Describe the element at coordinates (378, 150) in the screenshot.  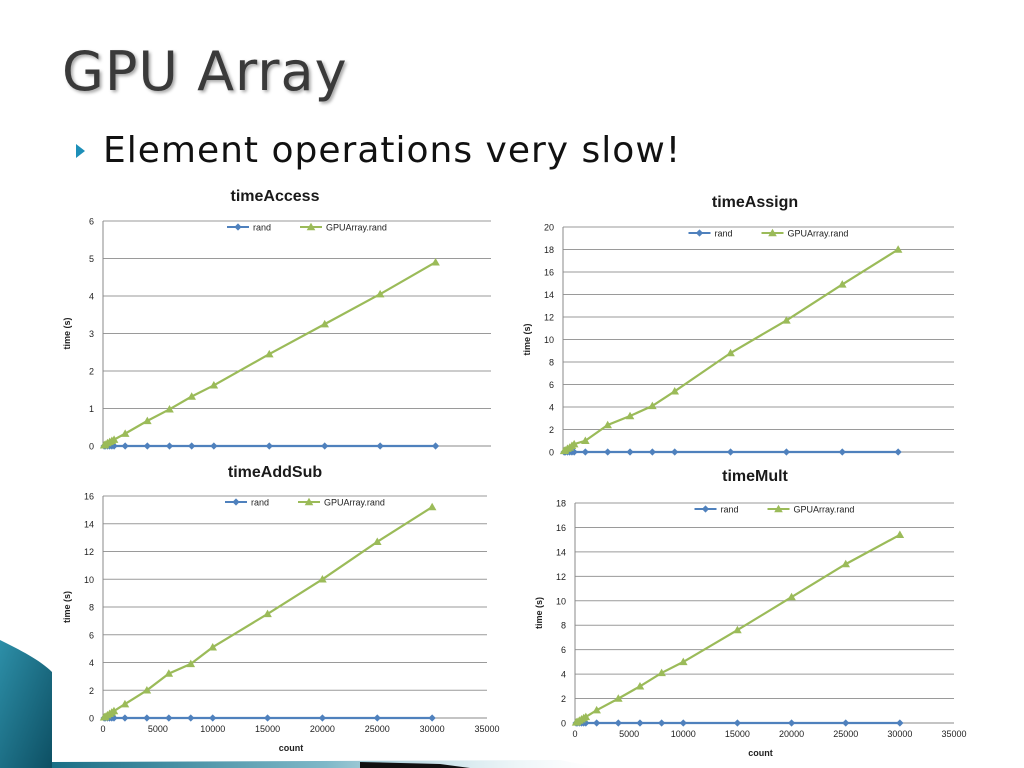
I see `bullet-item: Element operations very slow!` at that location.